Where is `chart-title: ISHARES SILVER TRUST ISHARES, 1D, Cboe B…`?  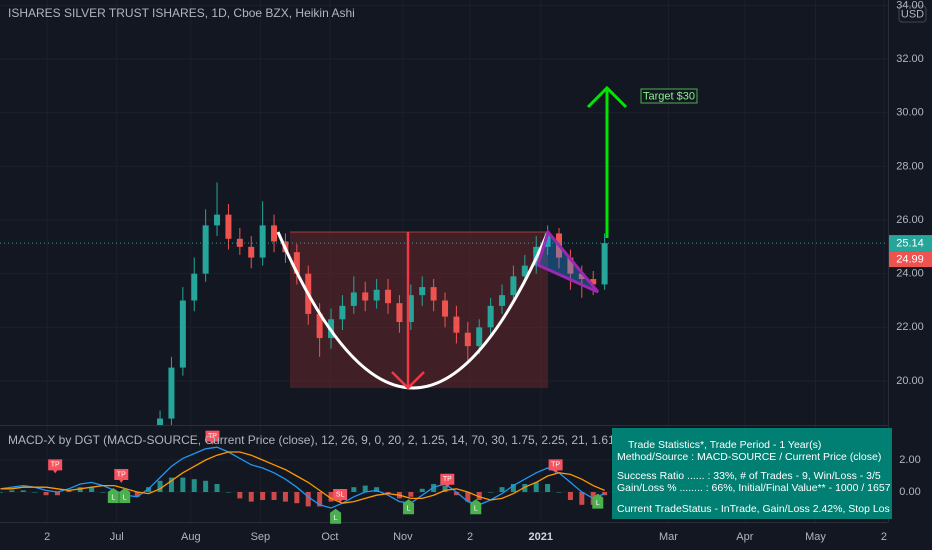 chart-title: ISHARES SILVER TRUST ISHARES, 1D, Cboe B… is located at coordinates (181, 13).